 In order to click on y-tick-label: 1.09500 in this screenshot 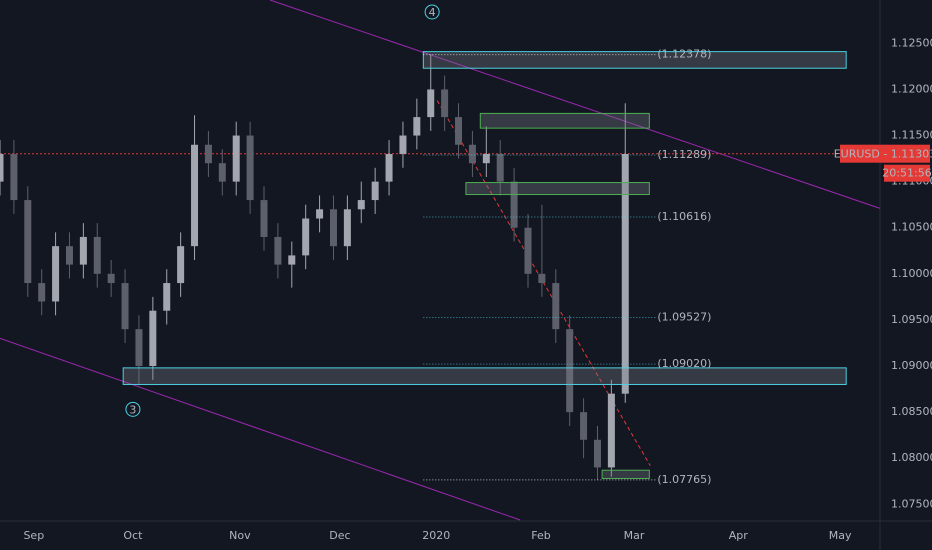, I will do `click(911, 319)`.